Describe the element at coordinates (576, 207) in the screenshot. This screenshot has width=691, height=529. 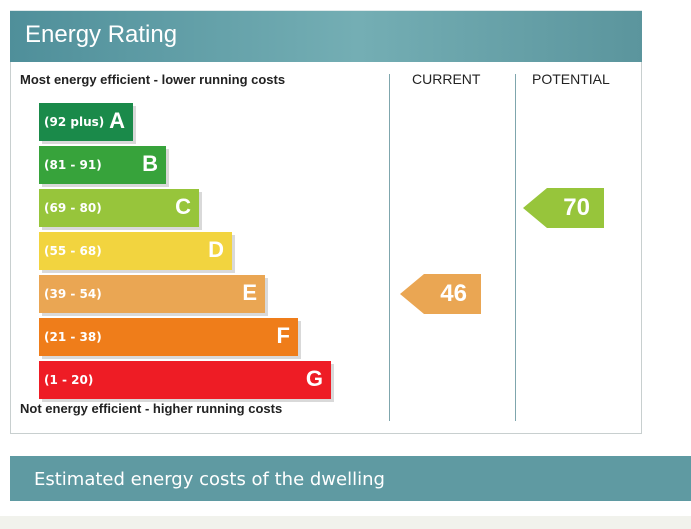
I see `potential-rating-value: 70` at that location.